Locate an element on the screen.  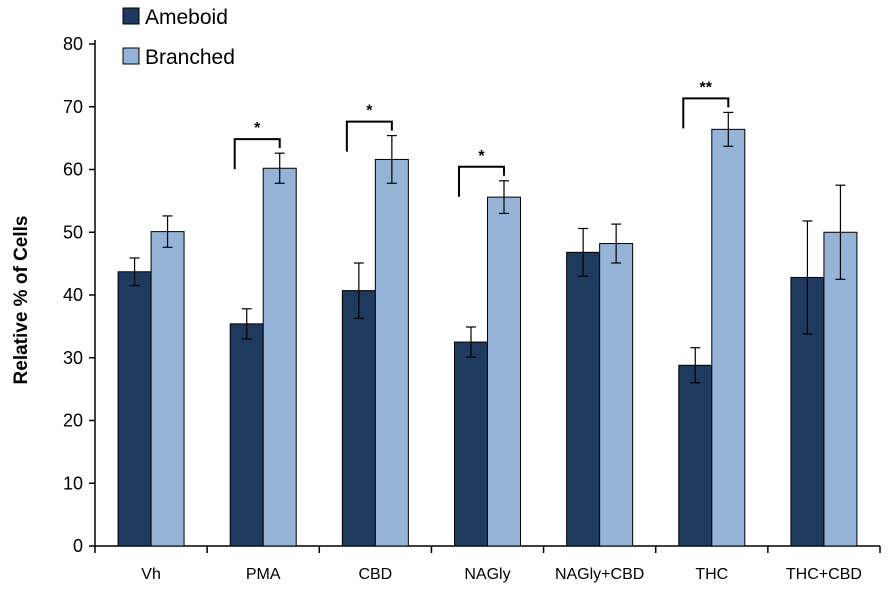
y-tick-label: 70 is located at coordinates (73, 107).